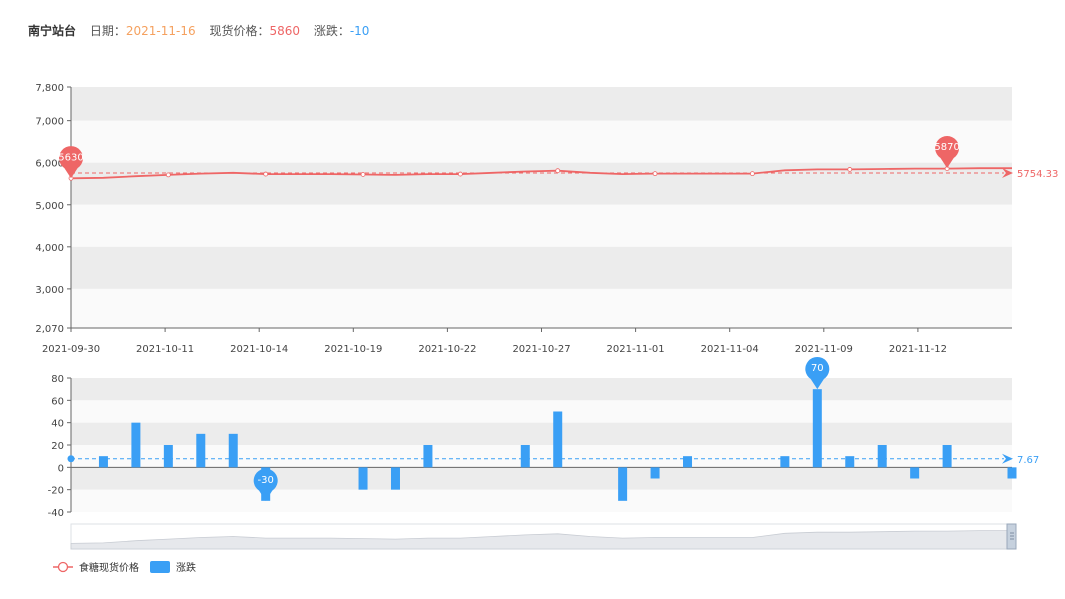 Image resolution: width=1065 pixels, height=599 pixels. Describe the element at coordinates (817, 368) in the screenshot. I see `change-markpoint-label: 70` at that location.